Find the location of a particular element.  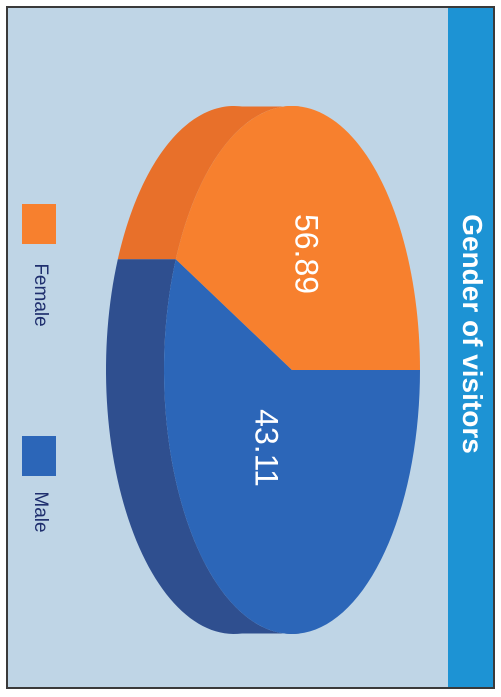

legend-swatch-female is located at coordinates (39, 224).